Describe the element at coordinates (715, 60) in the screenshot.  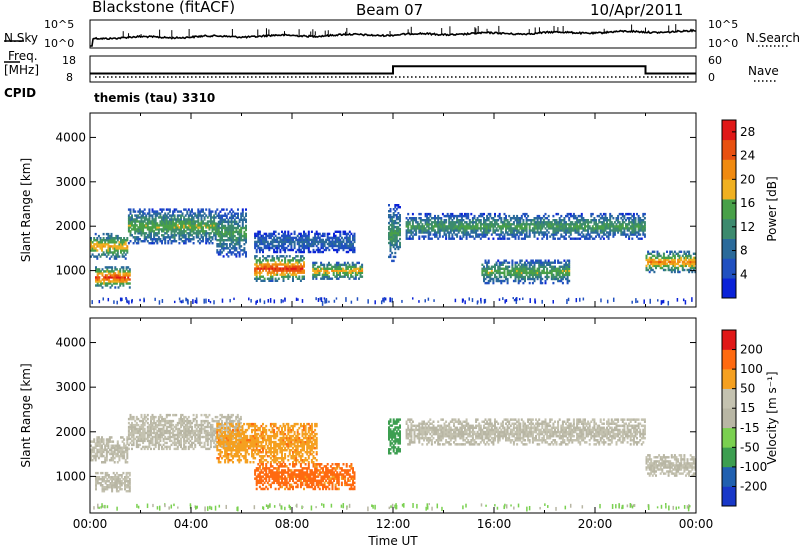
I see `nave-tick-top: 60` at that location.